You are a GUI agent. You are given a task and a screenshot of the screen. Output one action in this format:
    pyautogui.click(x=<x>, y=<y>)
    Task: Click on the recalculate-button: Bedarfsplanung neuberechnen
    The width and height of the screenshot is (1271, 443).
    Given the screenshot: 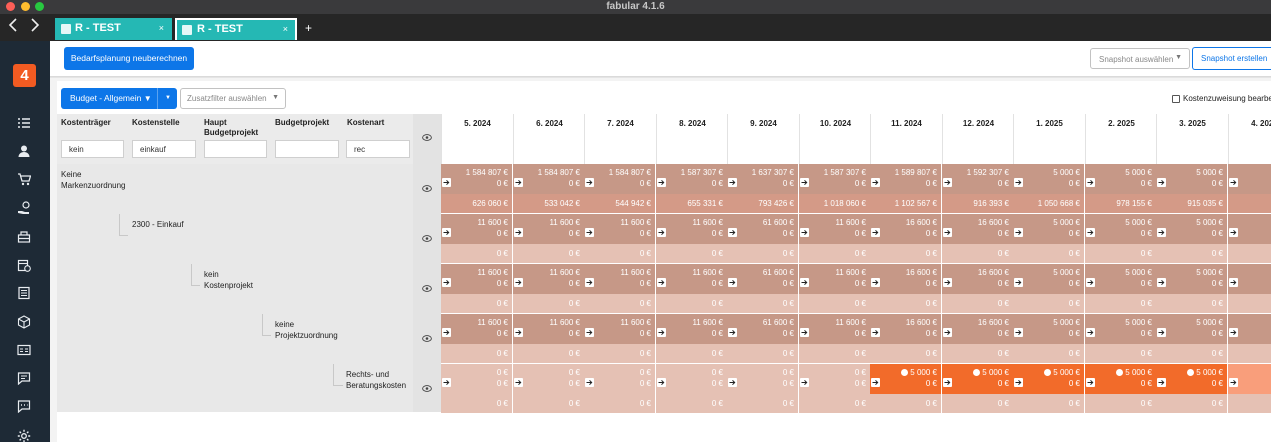 What is the action you would take?
    pyautogui.click(x=129, y=58)
    